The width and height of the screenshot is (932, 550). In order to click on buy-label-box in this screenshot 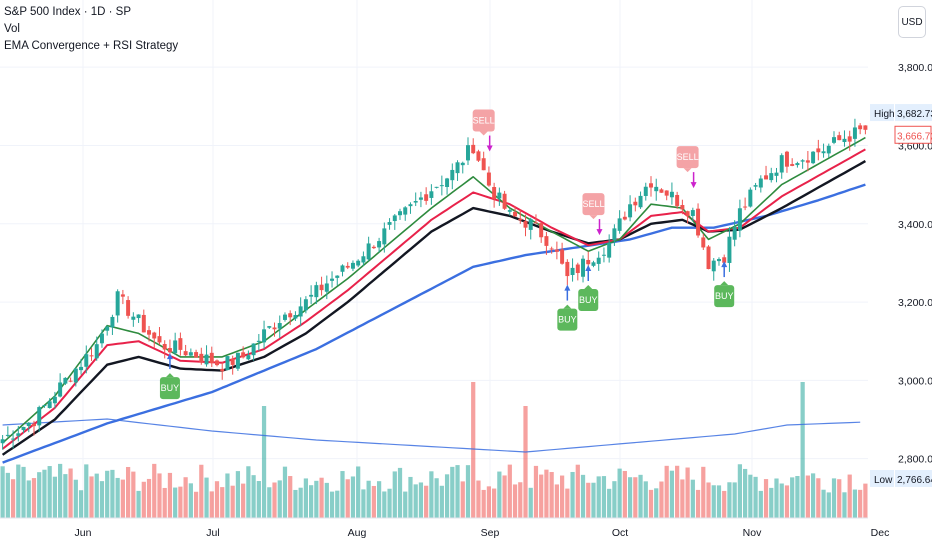, I will do `click(169, 388)`.